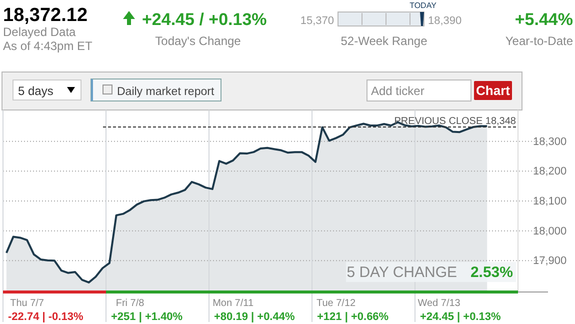  Describe the element at coordinates (384, 41) in the screenshot. I see `text: 52-Week Range` at that location.